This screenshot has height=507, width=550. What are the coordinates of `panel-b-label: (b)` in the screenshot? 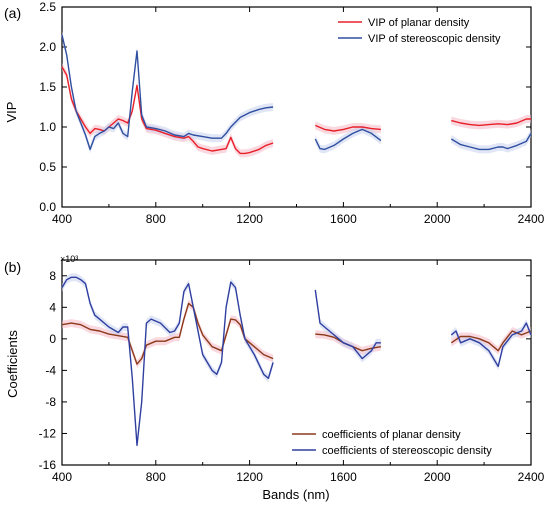 It's located at (12, 267).